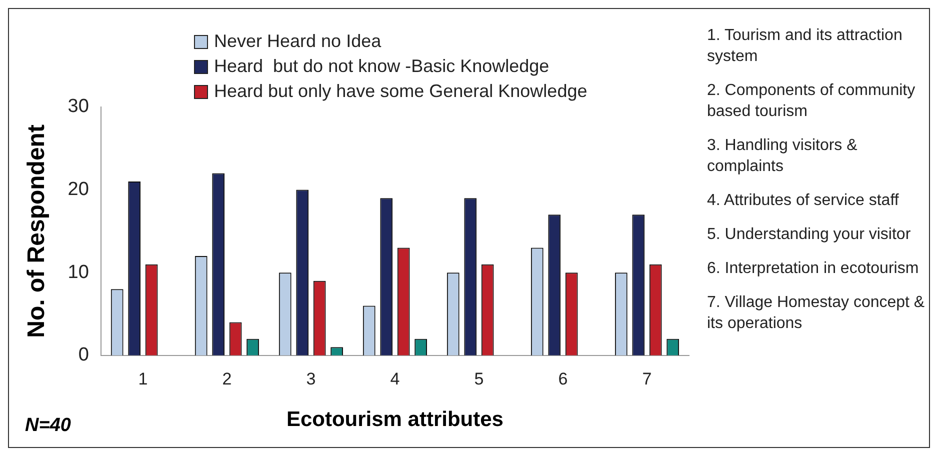 The width and height of the screenshot is (942, 457). Describe the element at coordinates (563, 378) in the screenshot. I see `x-tick-label: 6` at that location.